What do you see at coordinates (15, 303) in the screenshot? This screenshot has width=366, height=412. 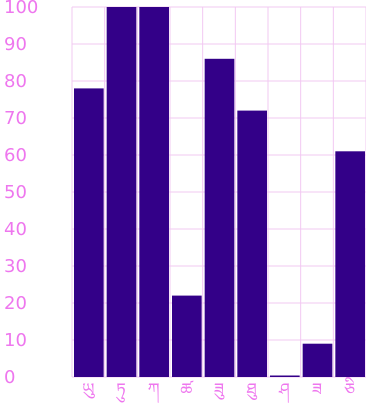 I see `y-tick-label: 20` at bounding box center [15, 303].